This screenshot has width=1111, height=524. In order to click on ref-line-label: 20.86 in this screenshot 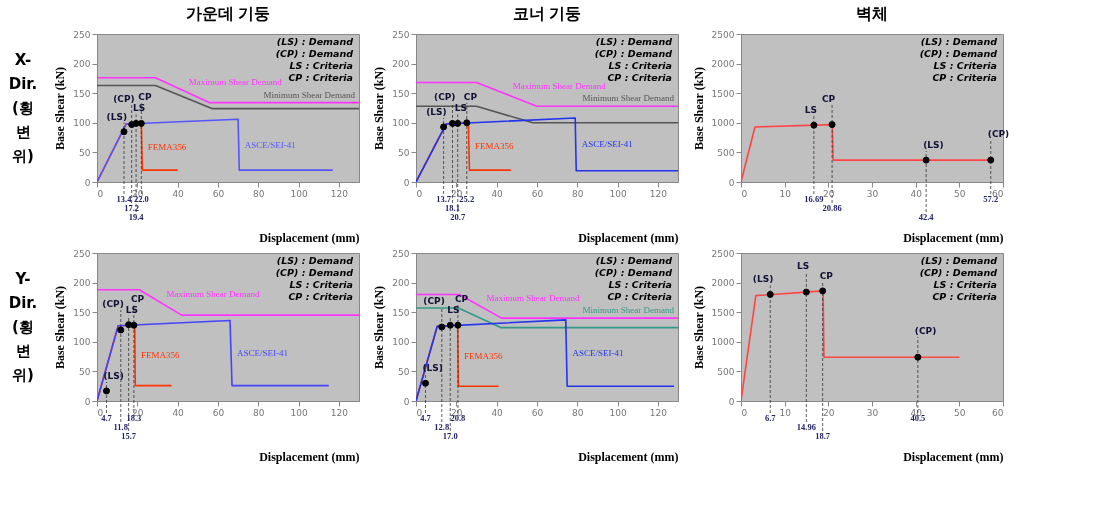, I will do `click(832, 208)`.